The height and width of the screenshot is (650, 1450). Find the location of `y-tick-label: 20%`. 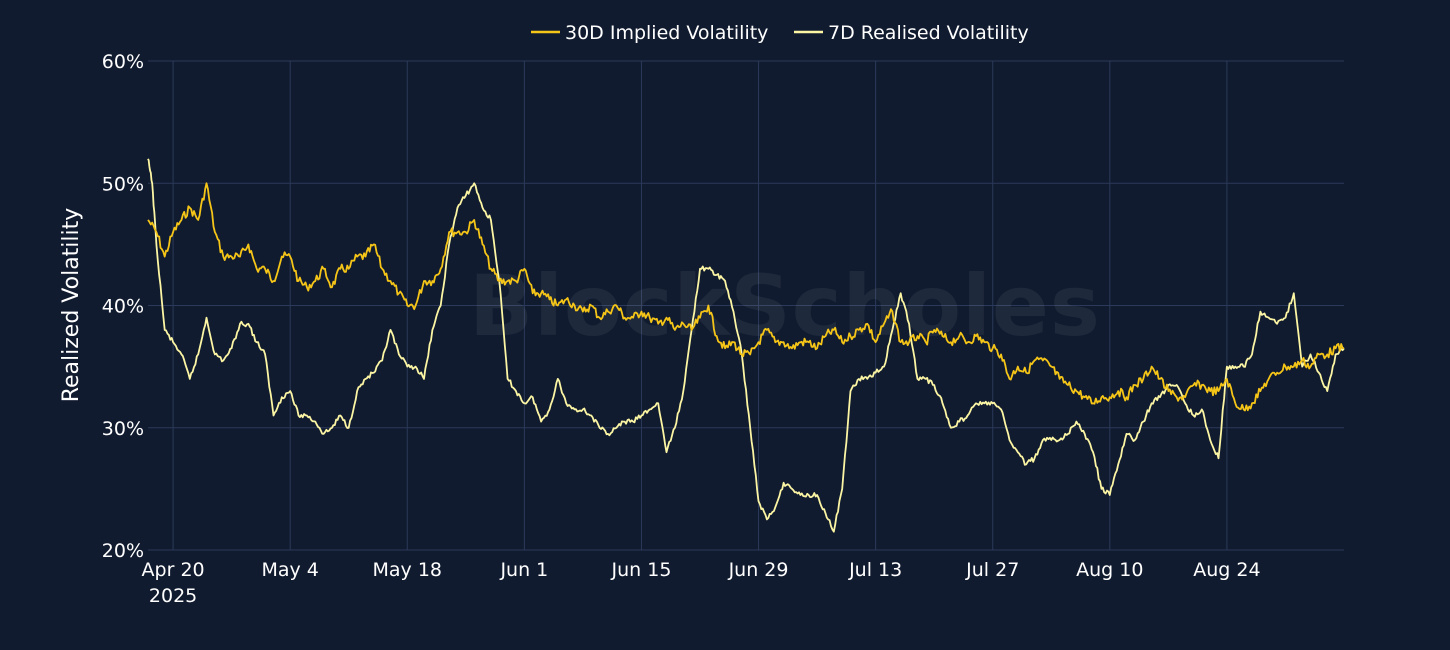

y-tick-label: 20% is located at coordinates (123, 551).